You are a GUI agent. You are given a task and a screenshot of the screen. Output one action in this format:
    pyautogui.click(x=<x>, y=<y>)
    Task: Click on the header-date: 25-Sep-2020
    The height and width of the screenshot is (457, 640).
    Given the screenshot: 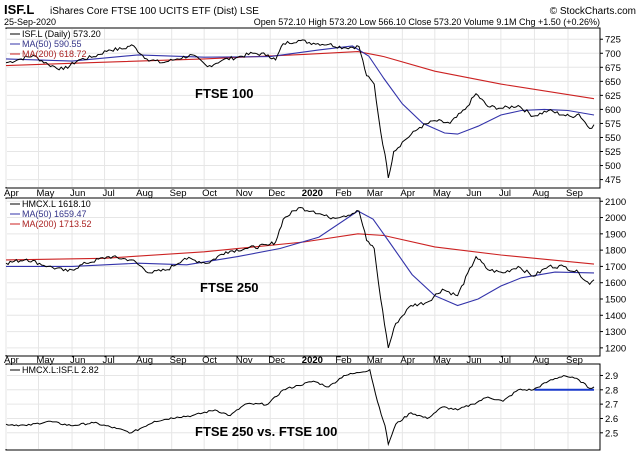 What is the action you would take?
    pyautogui.click(x=30, y=22)
    